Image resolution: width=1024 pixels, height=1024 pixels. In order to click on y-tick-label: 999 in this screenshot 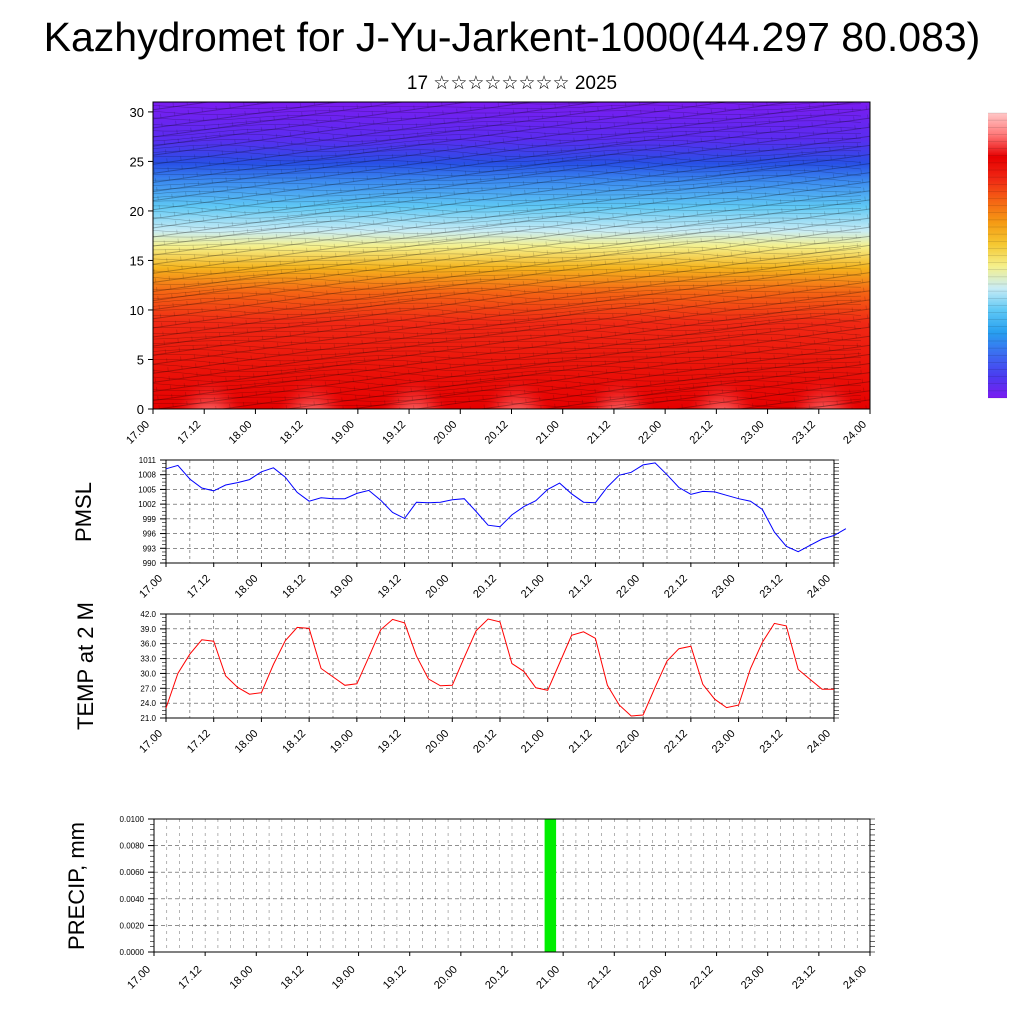, I will do `click(150, 519)`.